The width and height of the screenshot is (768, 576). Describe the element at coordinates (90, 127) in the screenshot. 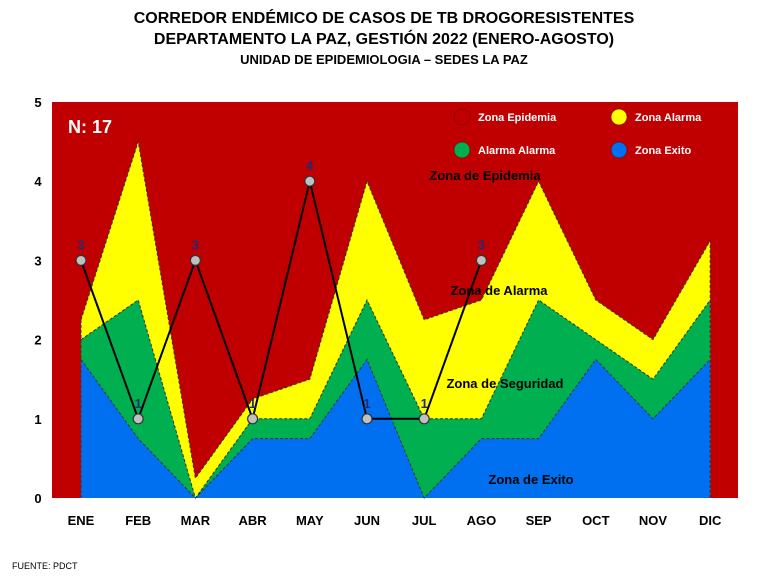

I see `sample-size-label: N: 17` at that location.